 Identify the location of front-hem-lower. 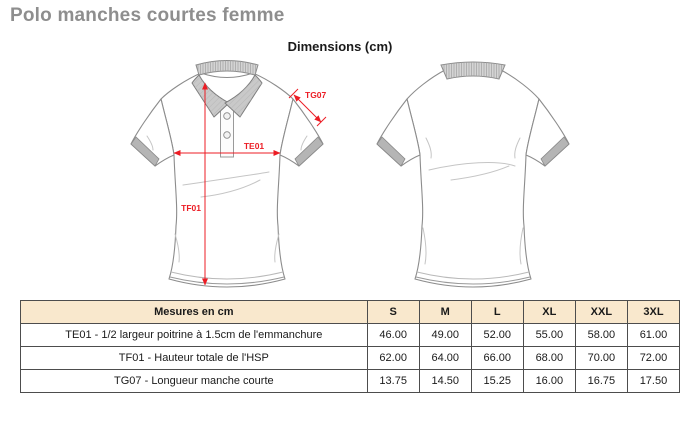
(227, 280).